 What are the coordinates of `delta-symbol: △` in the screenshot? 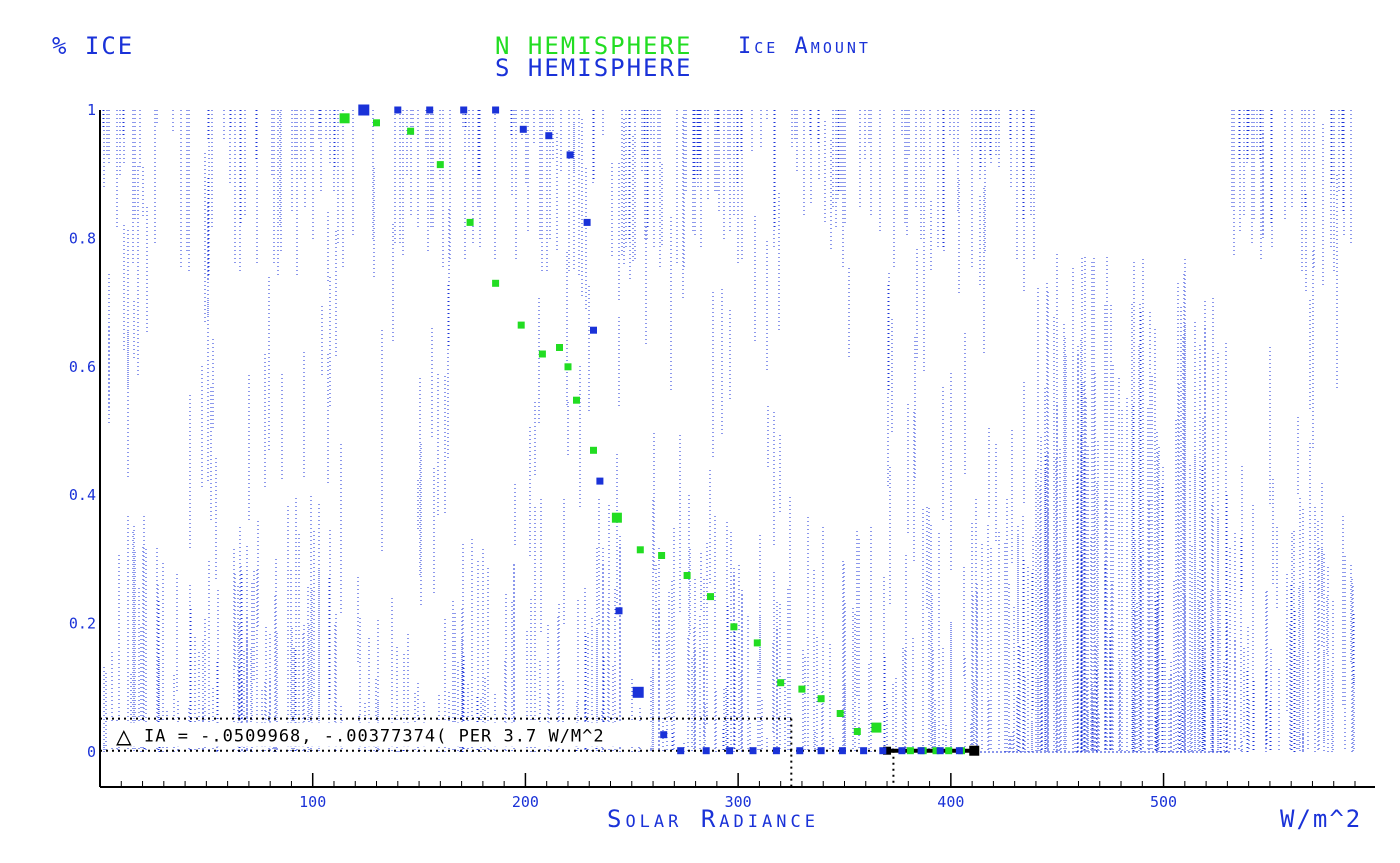 It's located at (124, 737).